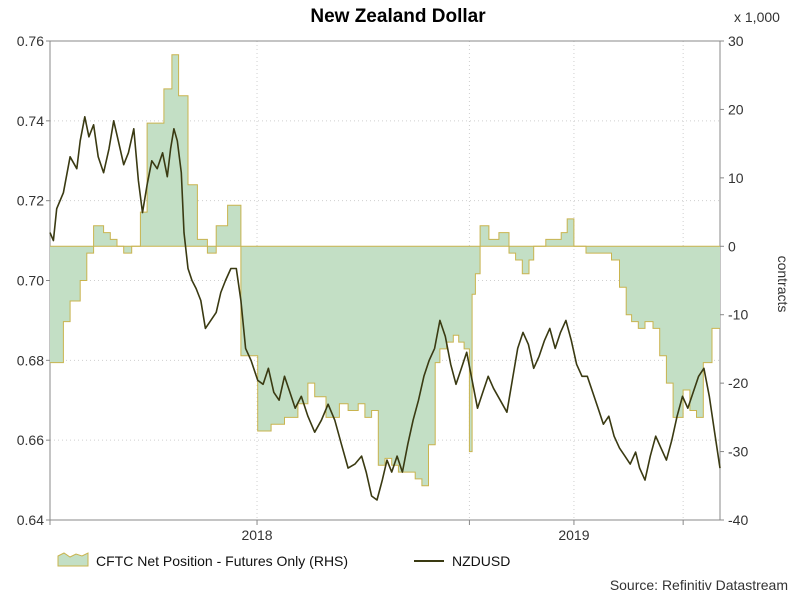 The image size is (797, 601). I want to click on chart-title: New Zealand Dollar, so click(398, 16).